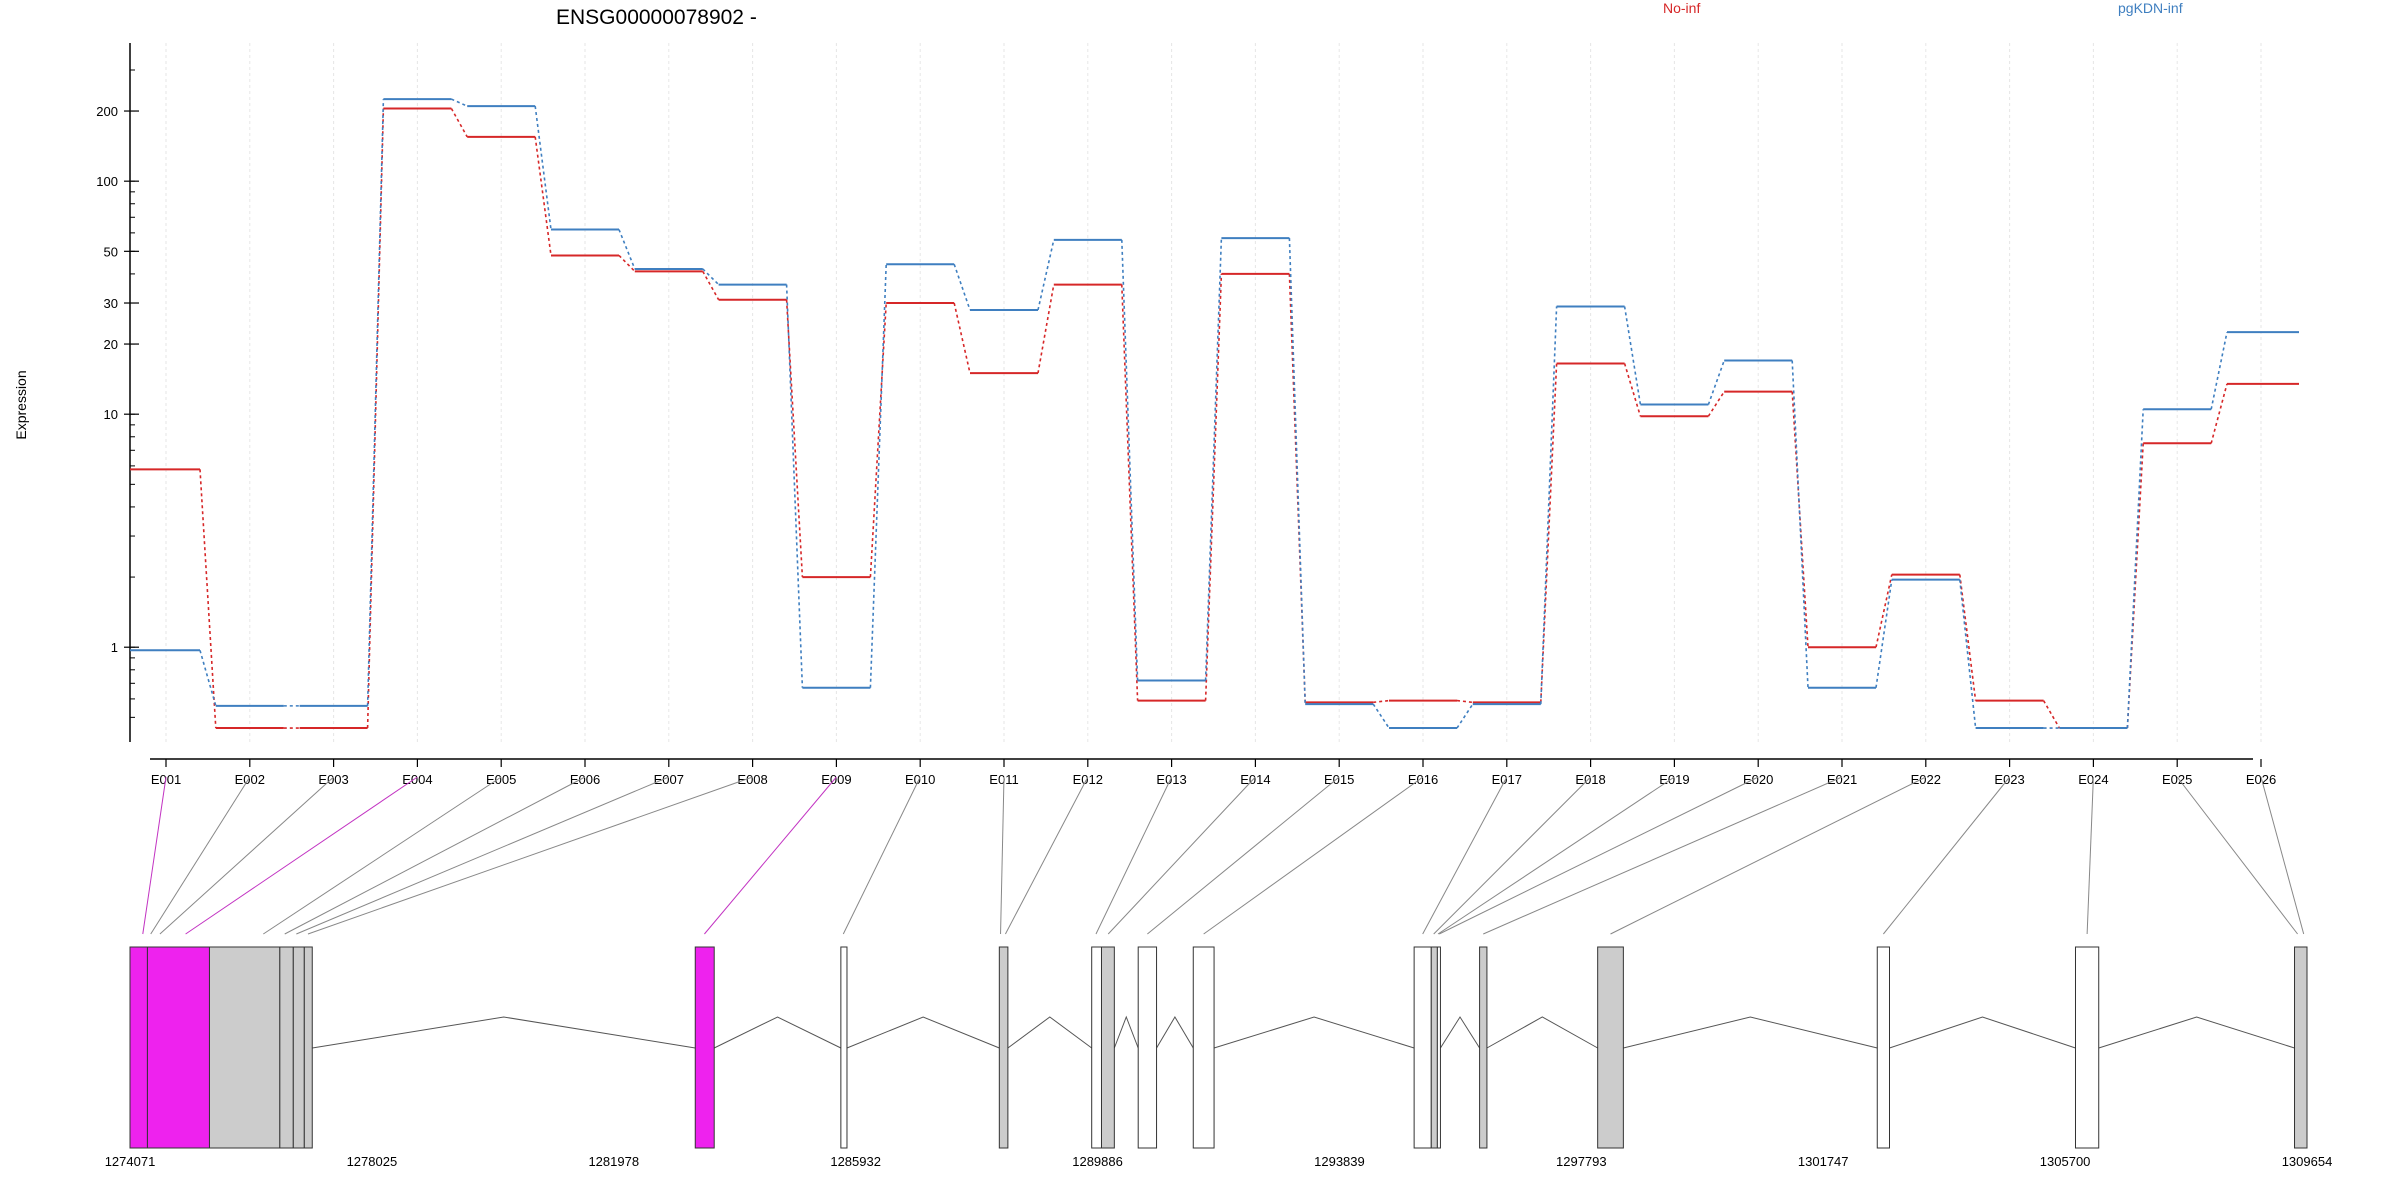 The width and height of the screenshot is (2400, 1200). Describe the element at coordinates (107, 111) in the screenshot. I see `y-tick-label: 200` at that location.